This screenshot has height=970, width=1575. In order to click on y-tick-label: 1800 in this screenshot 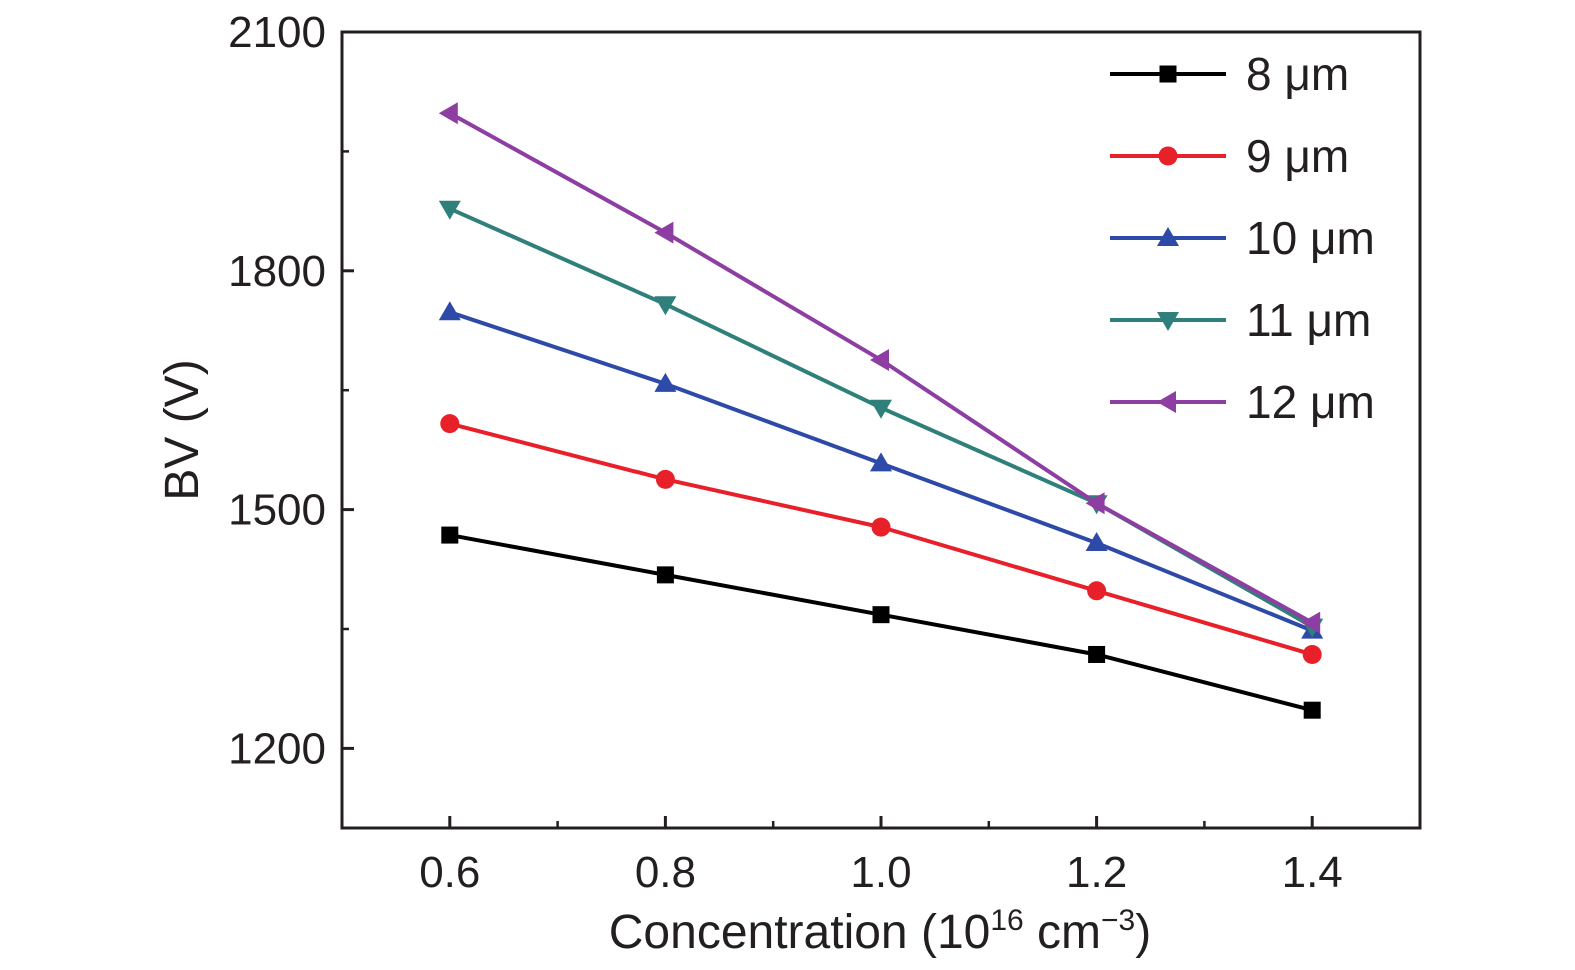, I will do `click(277, 271)`.